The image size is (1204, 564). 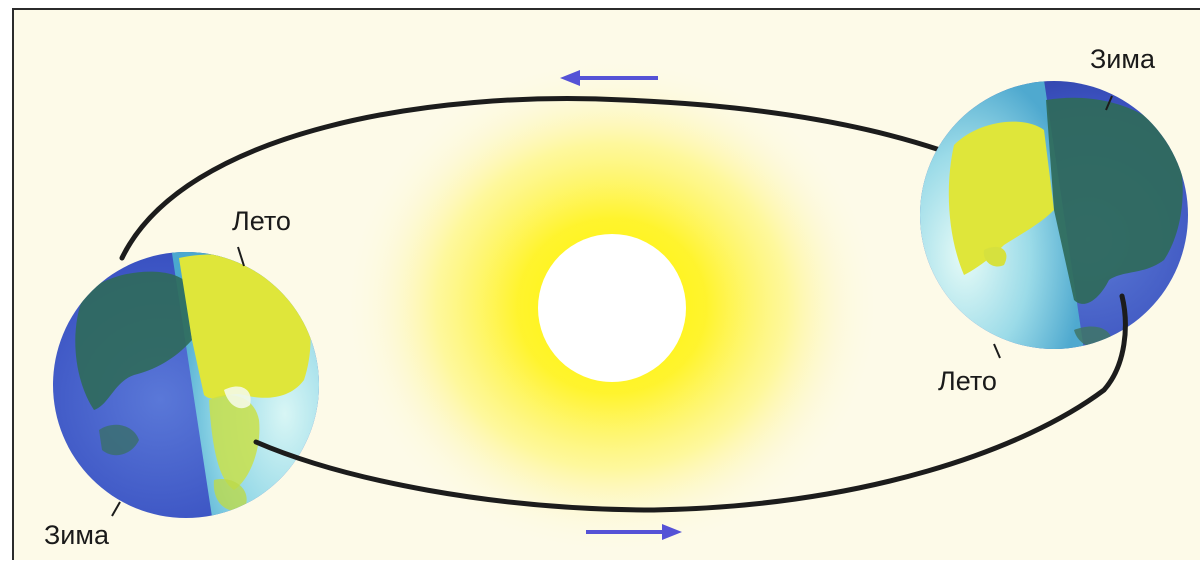 What do you see at coordinates (1122, 59) in the screenshot?
I see `label-right-winter: Зима` at bounding box center [1122, 59].